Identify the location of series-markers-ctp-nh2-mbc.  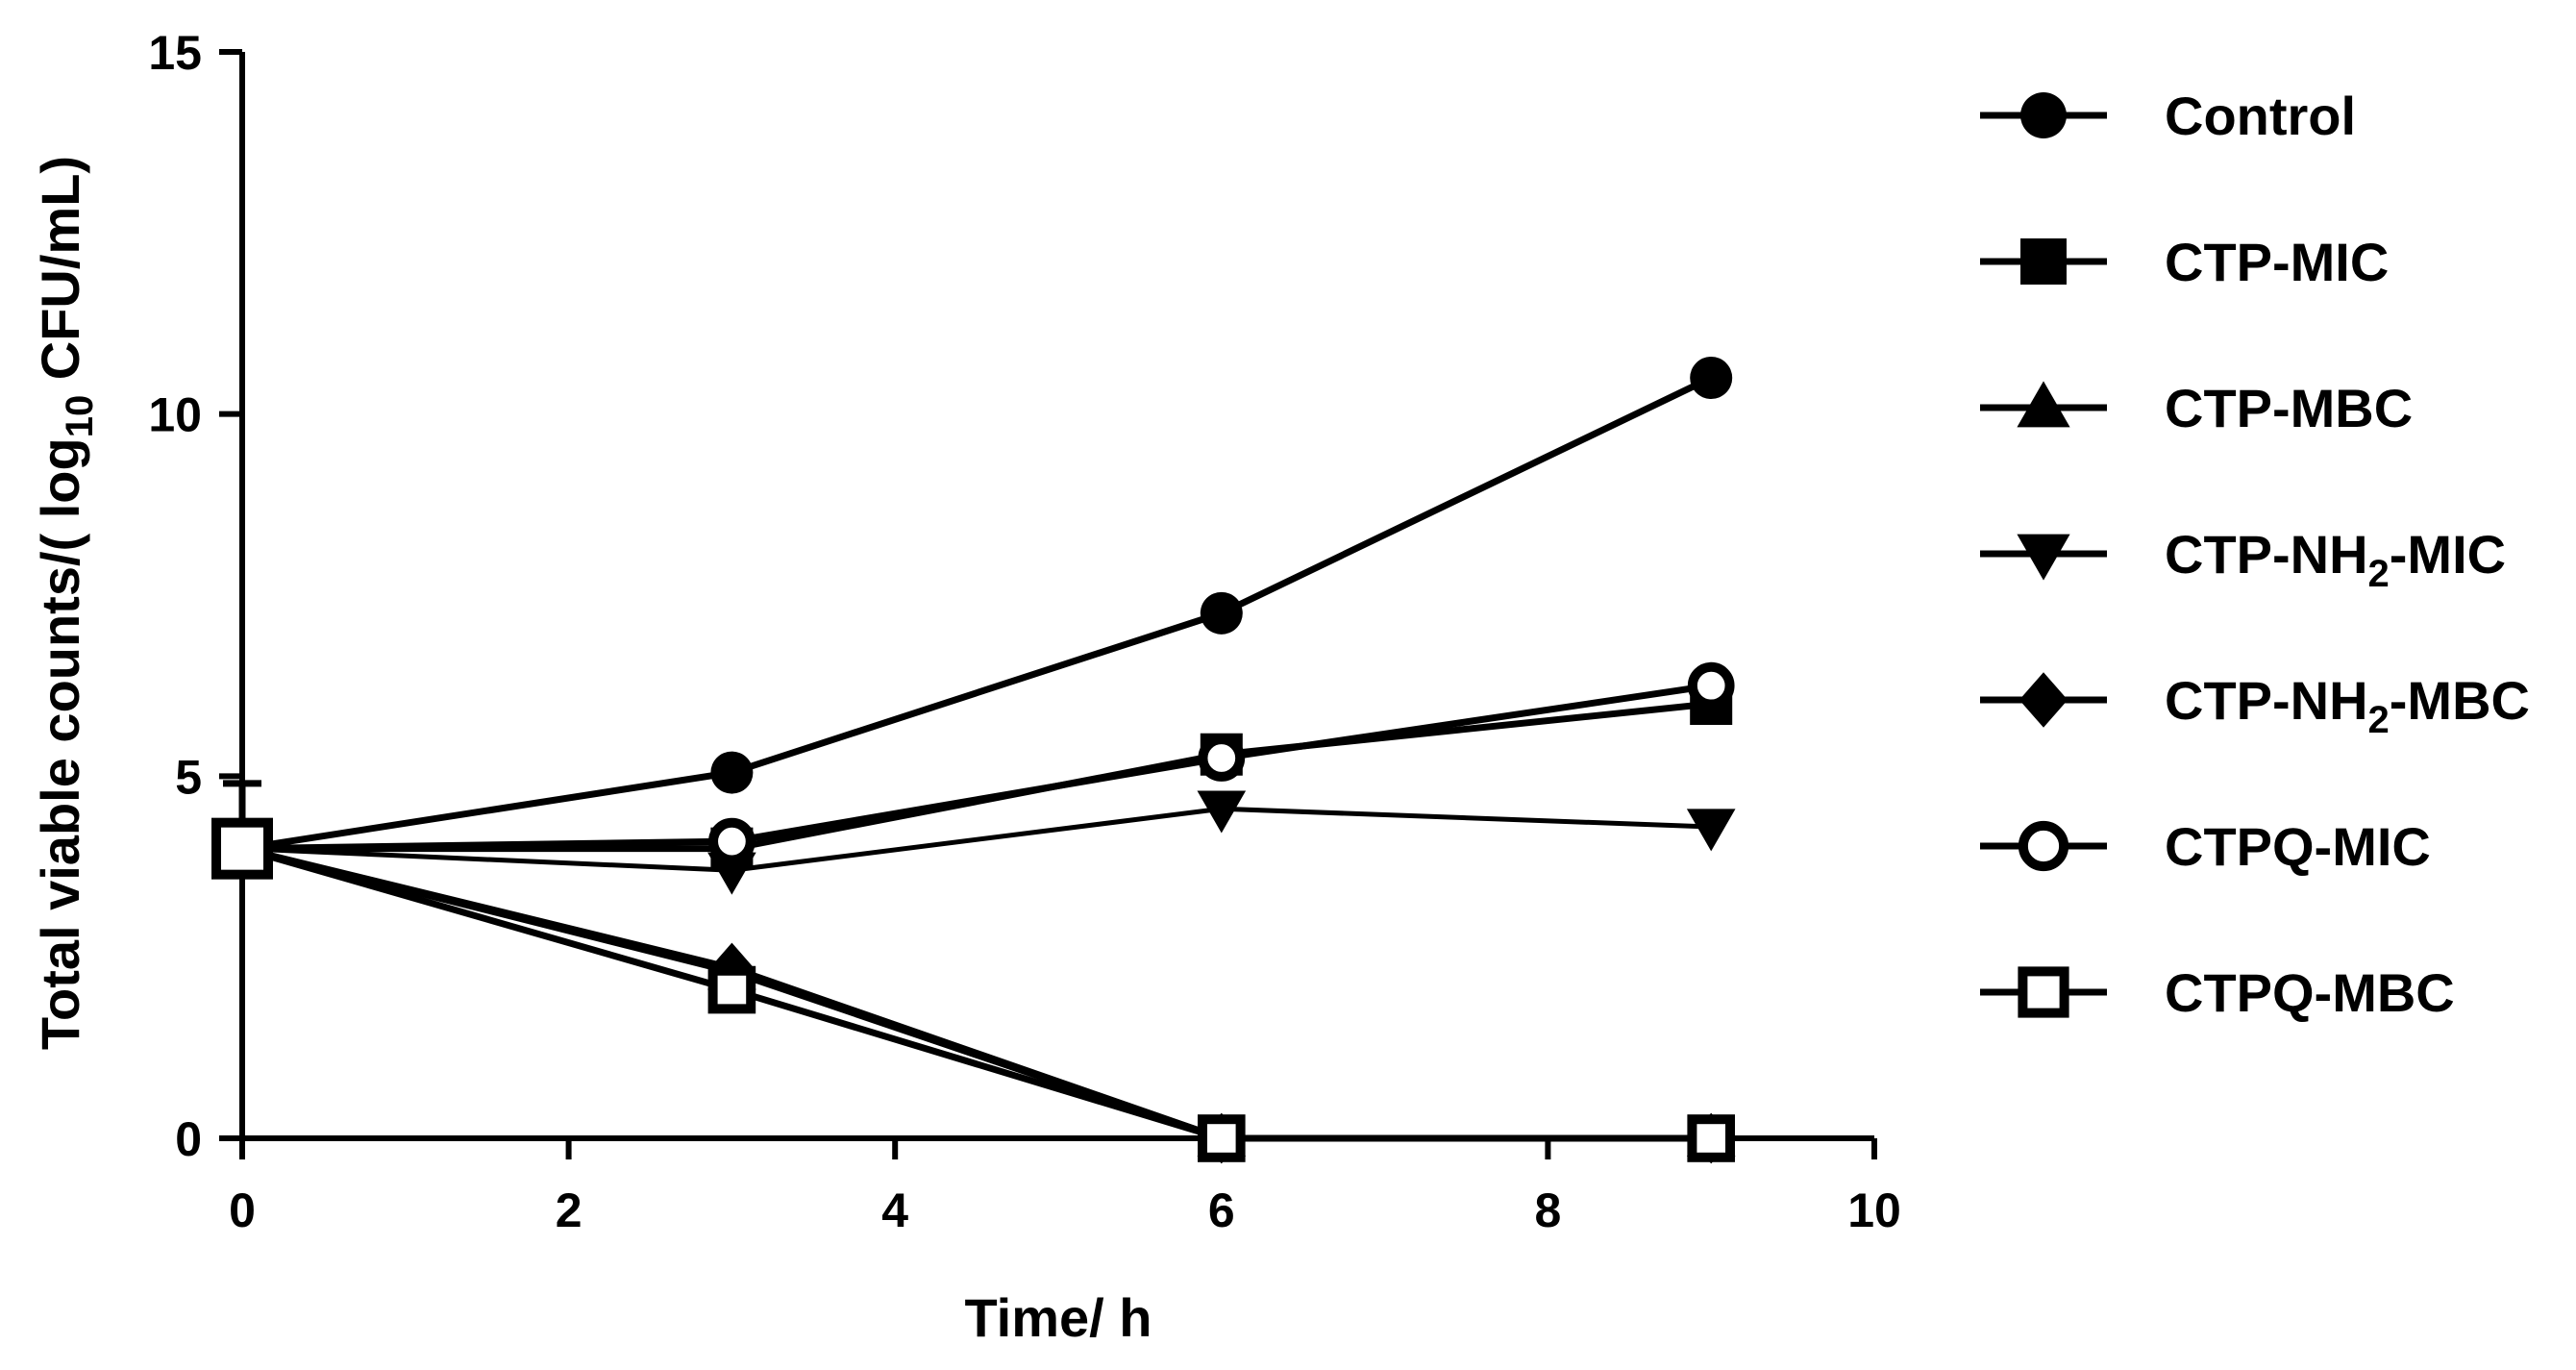
(976, 993).